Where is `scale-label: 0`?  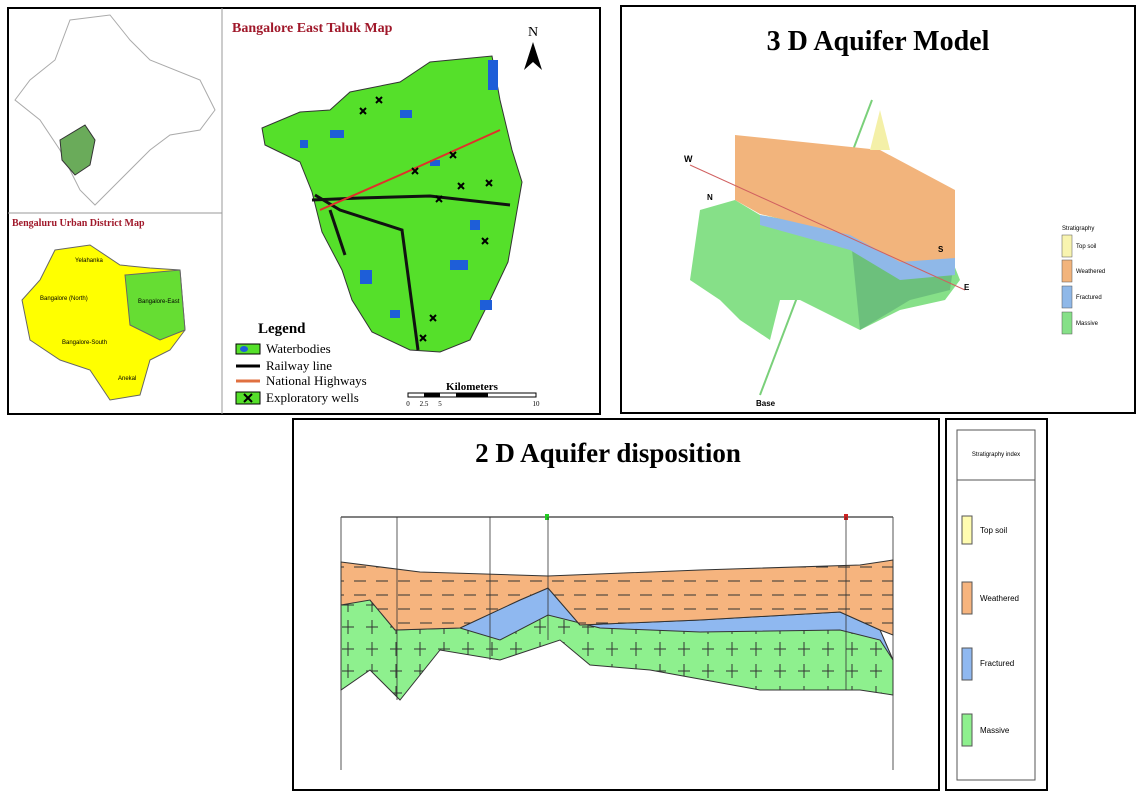
scale-label: 0 is located at coordinates (408, 404).